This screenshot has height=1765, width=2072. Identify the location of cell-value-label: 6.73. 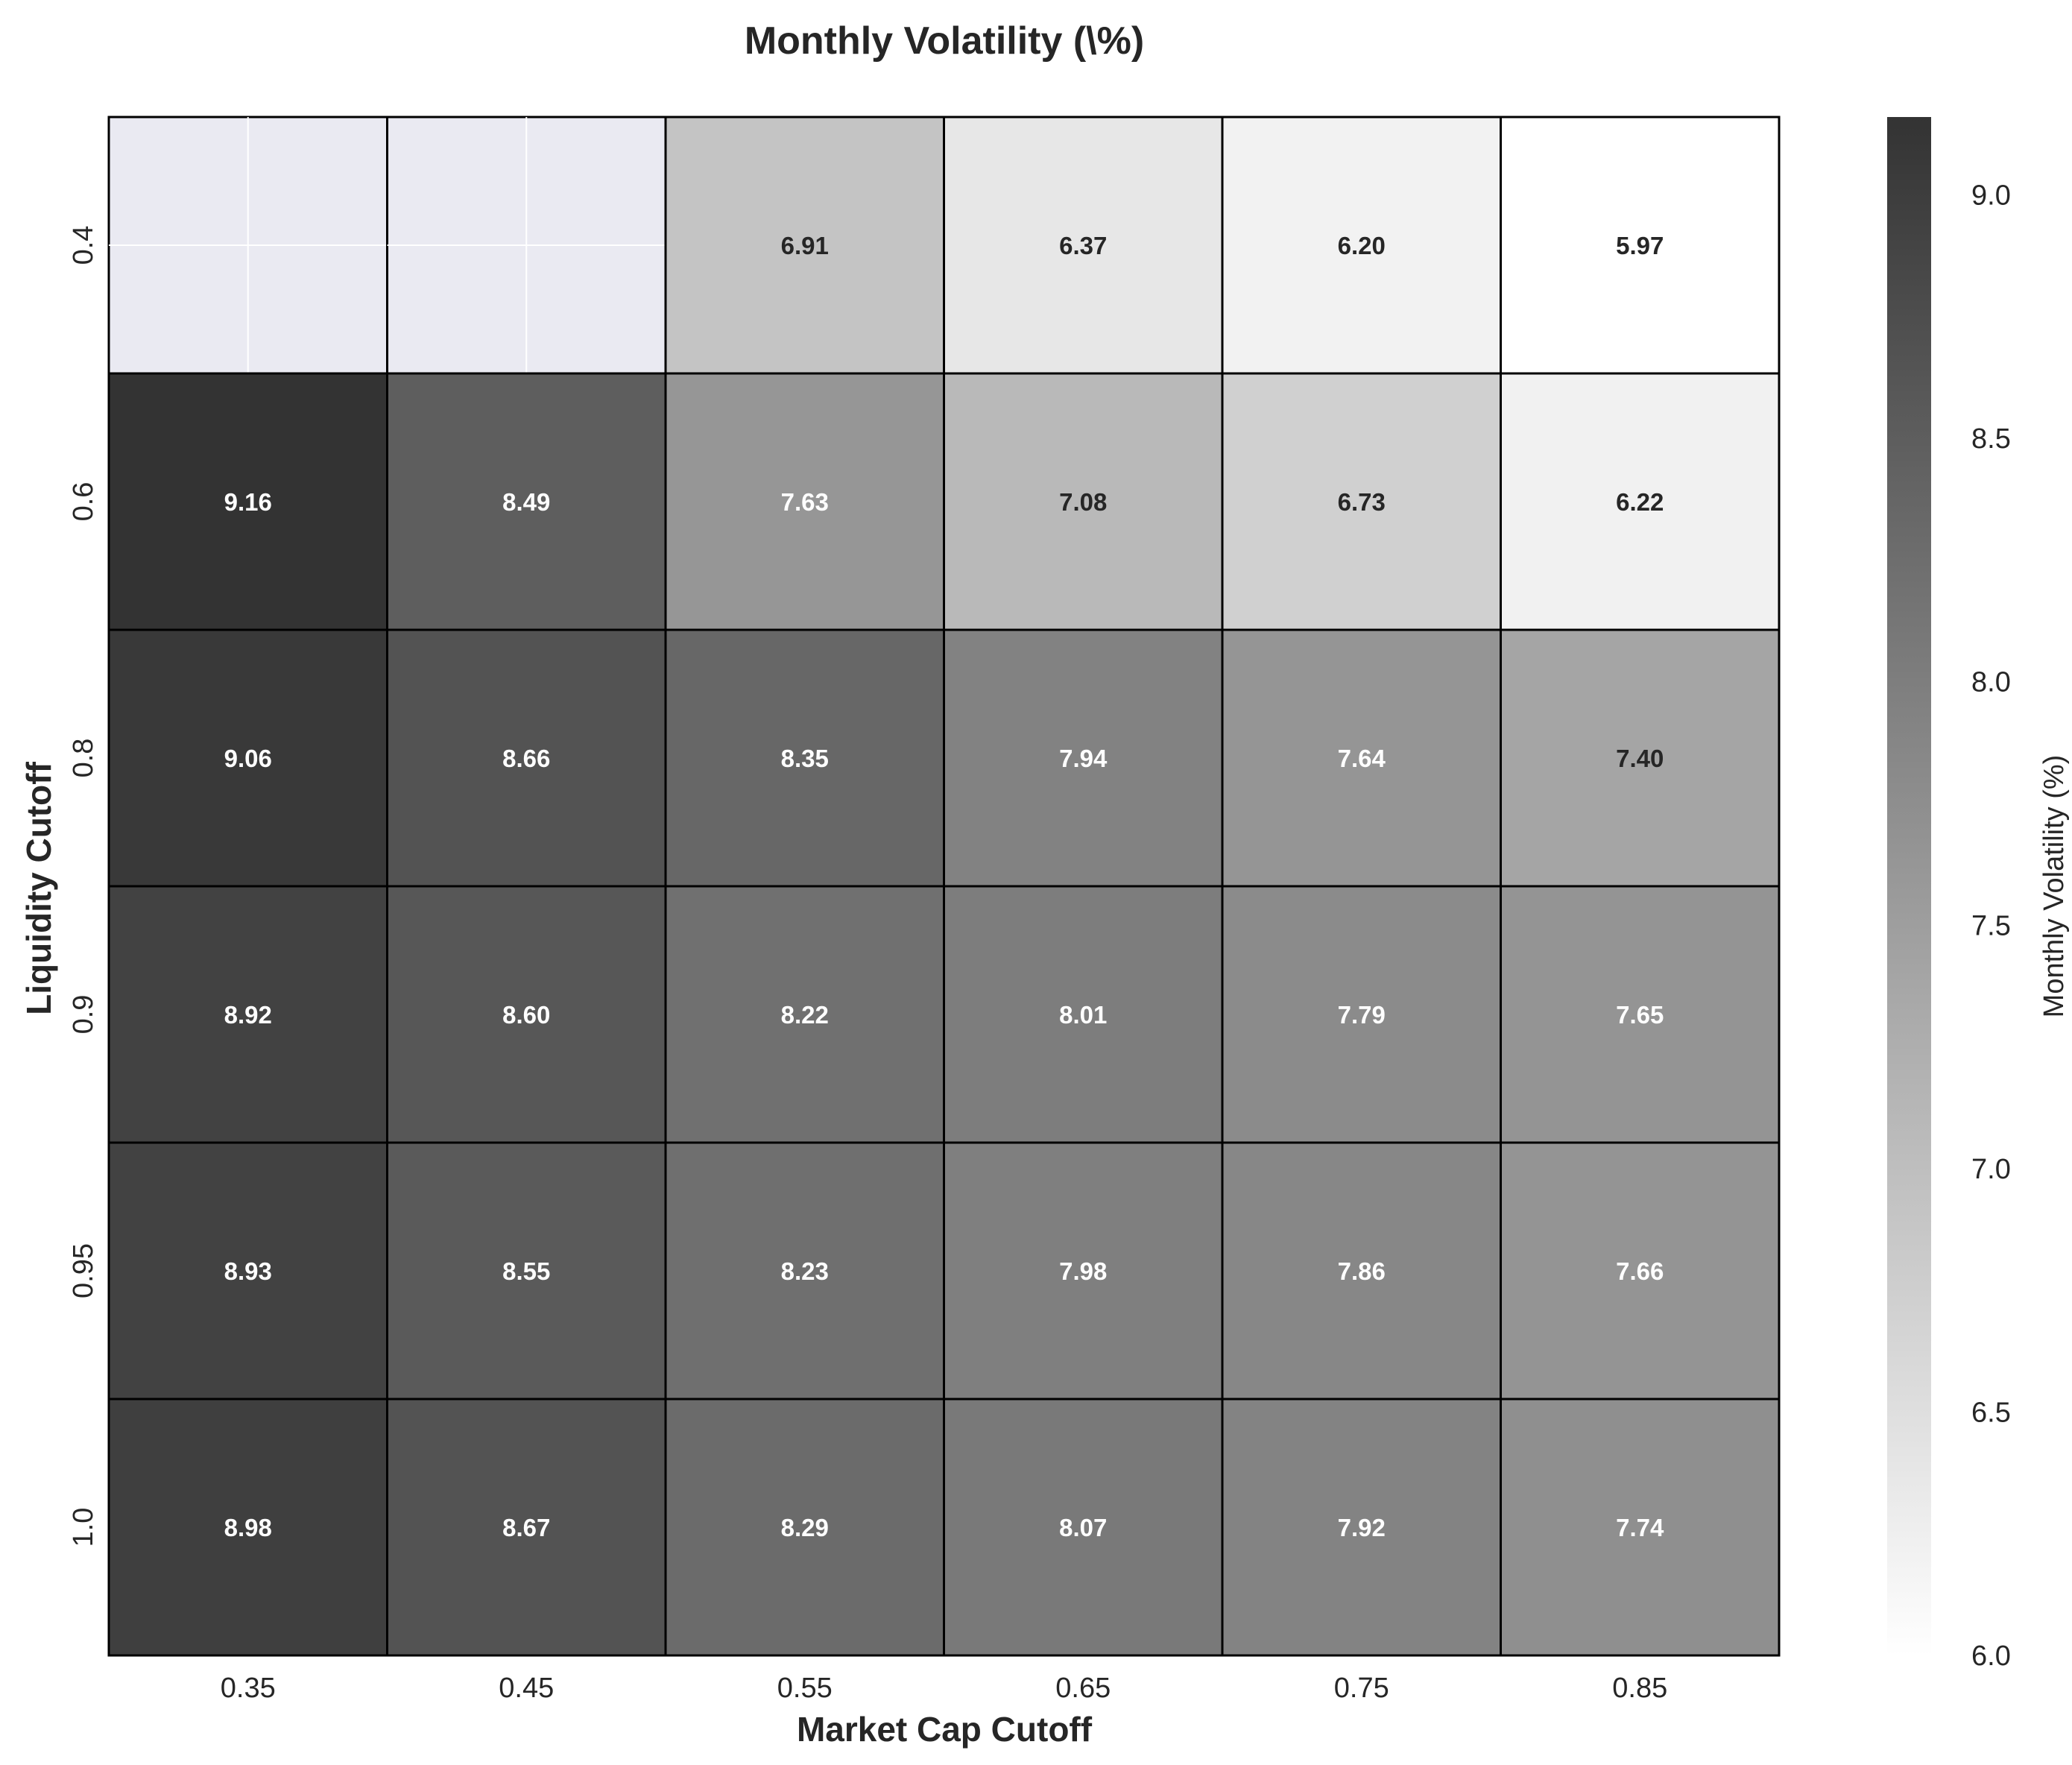
(1362, 502).